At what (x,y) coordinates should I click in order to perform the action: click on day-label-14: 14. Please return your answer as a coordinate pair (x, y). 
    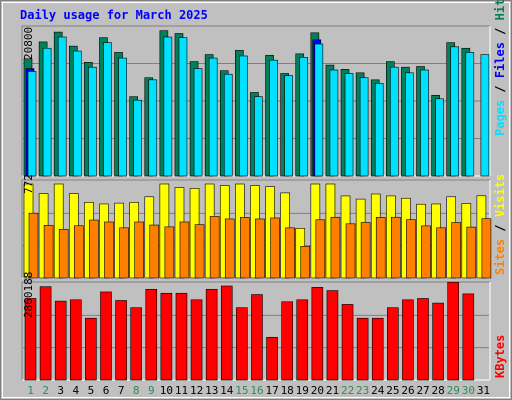
    Looking at the image, I should click on (227, 390).